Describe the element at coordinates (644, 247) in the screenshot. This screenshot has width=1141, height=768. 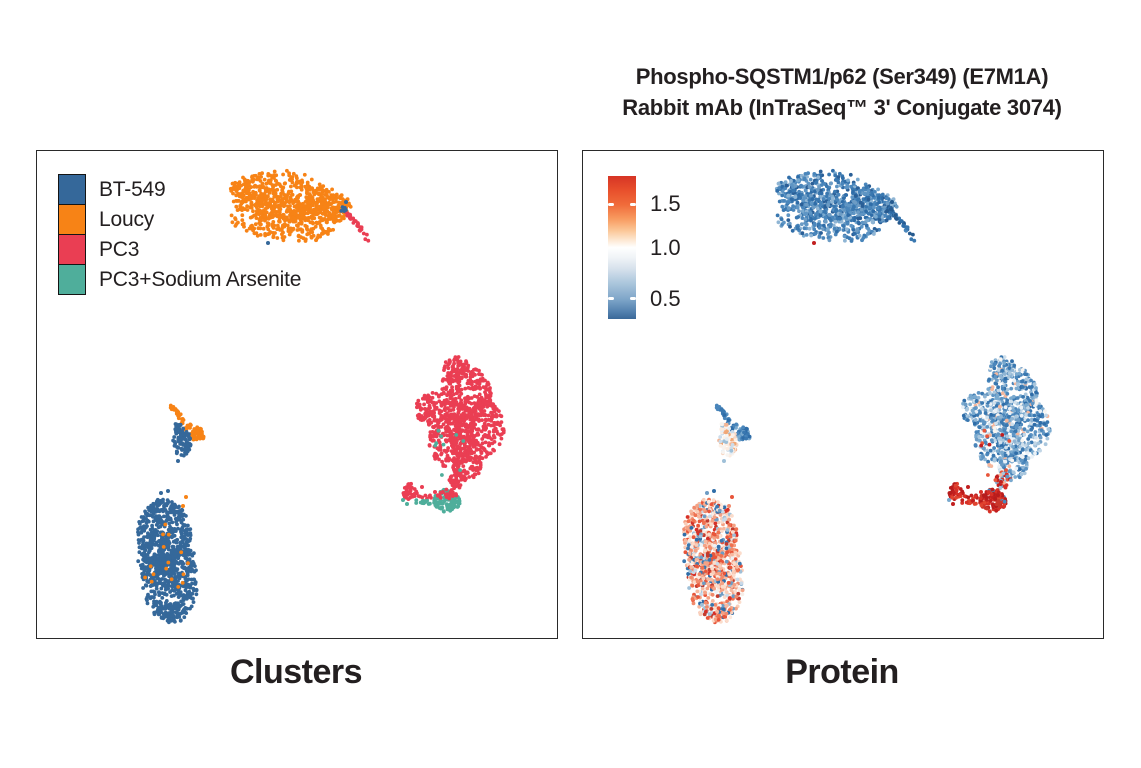
I see `colorbar: 1.5 1.0 0.5` at that location.